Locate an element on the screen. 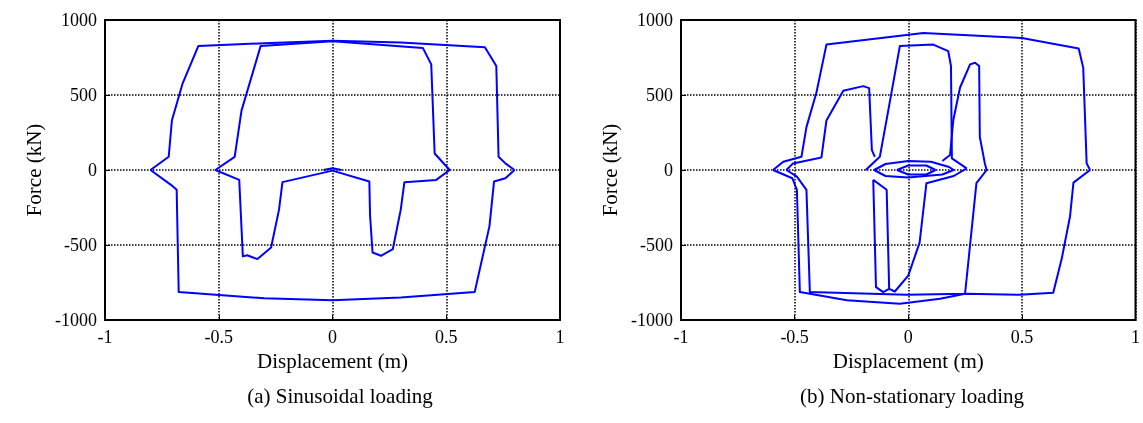 Image resolution: width=1143 pixels, height=423 pixels. text: (a) Sinusoidal loading is located at coordinates (340, 395).